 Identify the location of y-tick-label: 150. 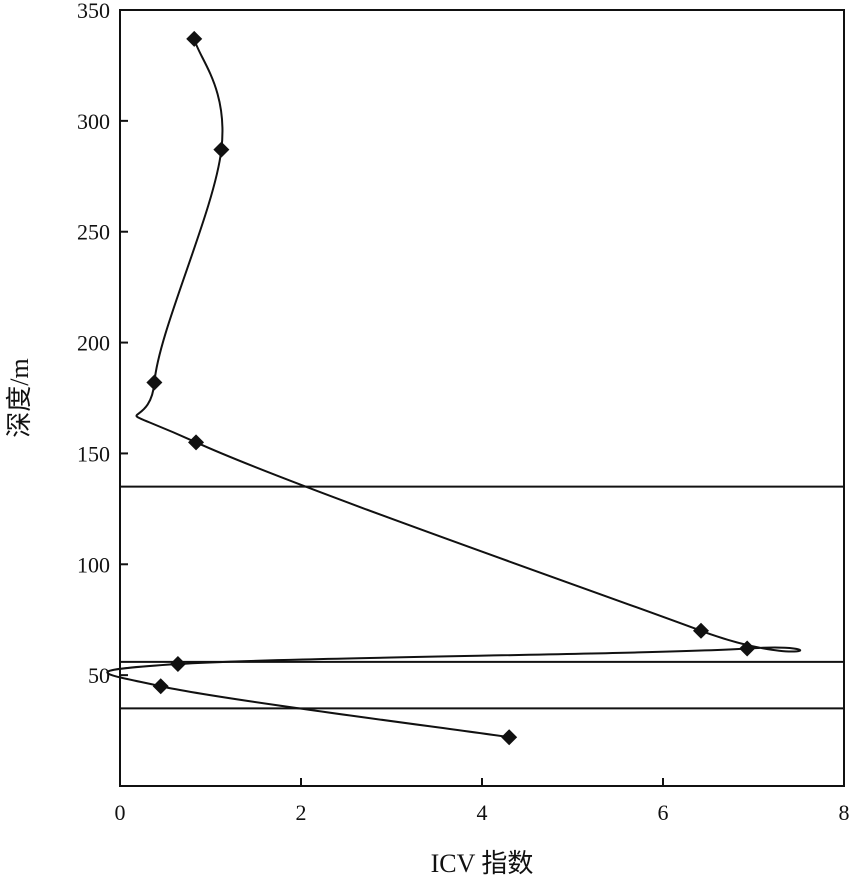
(93, 453).